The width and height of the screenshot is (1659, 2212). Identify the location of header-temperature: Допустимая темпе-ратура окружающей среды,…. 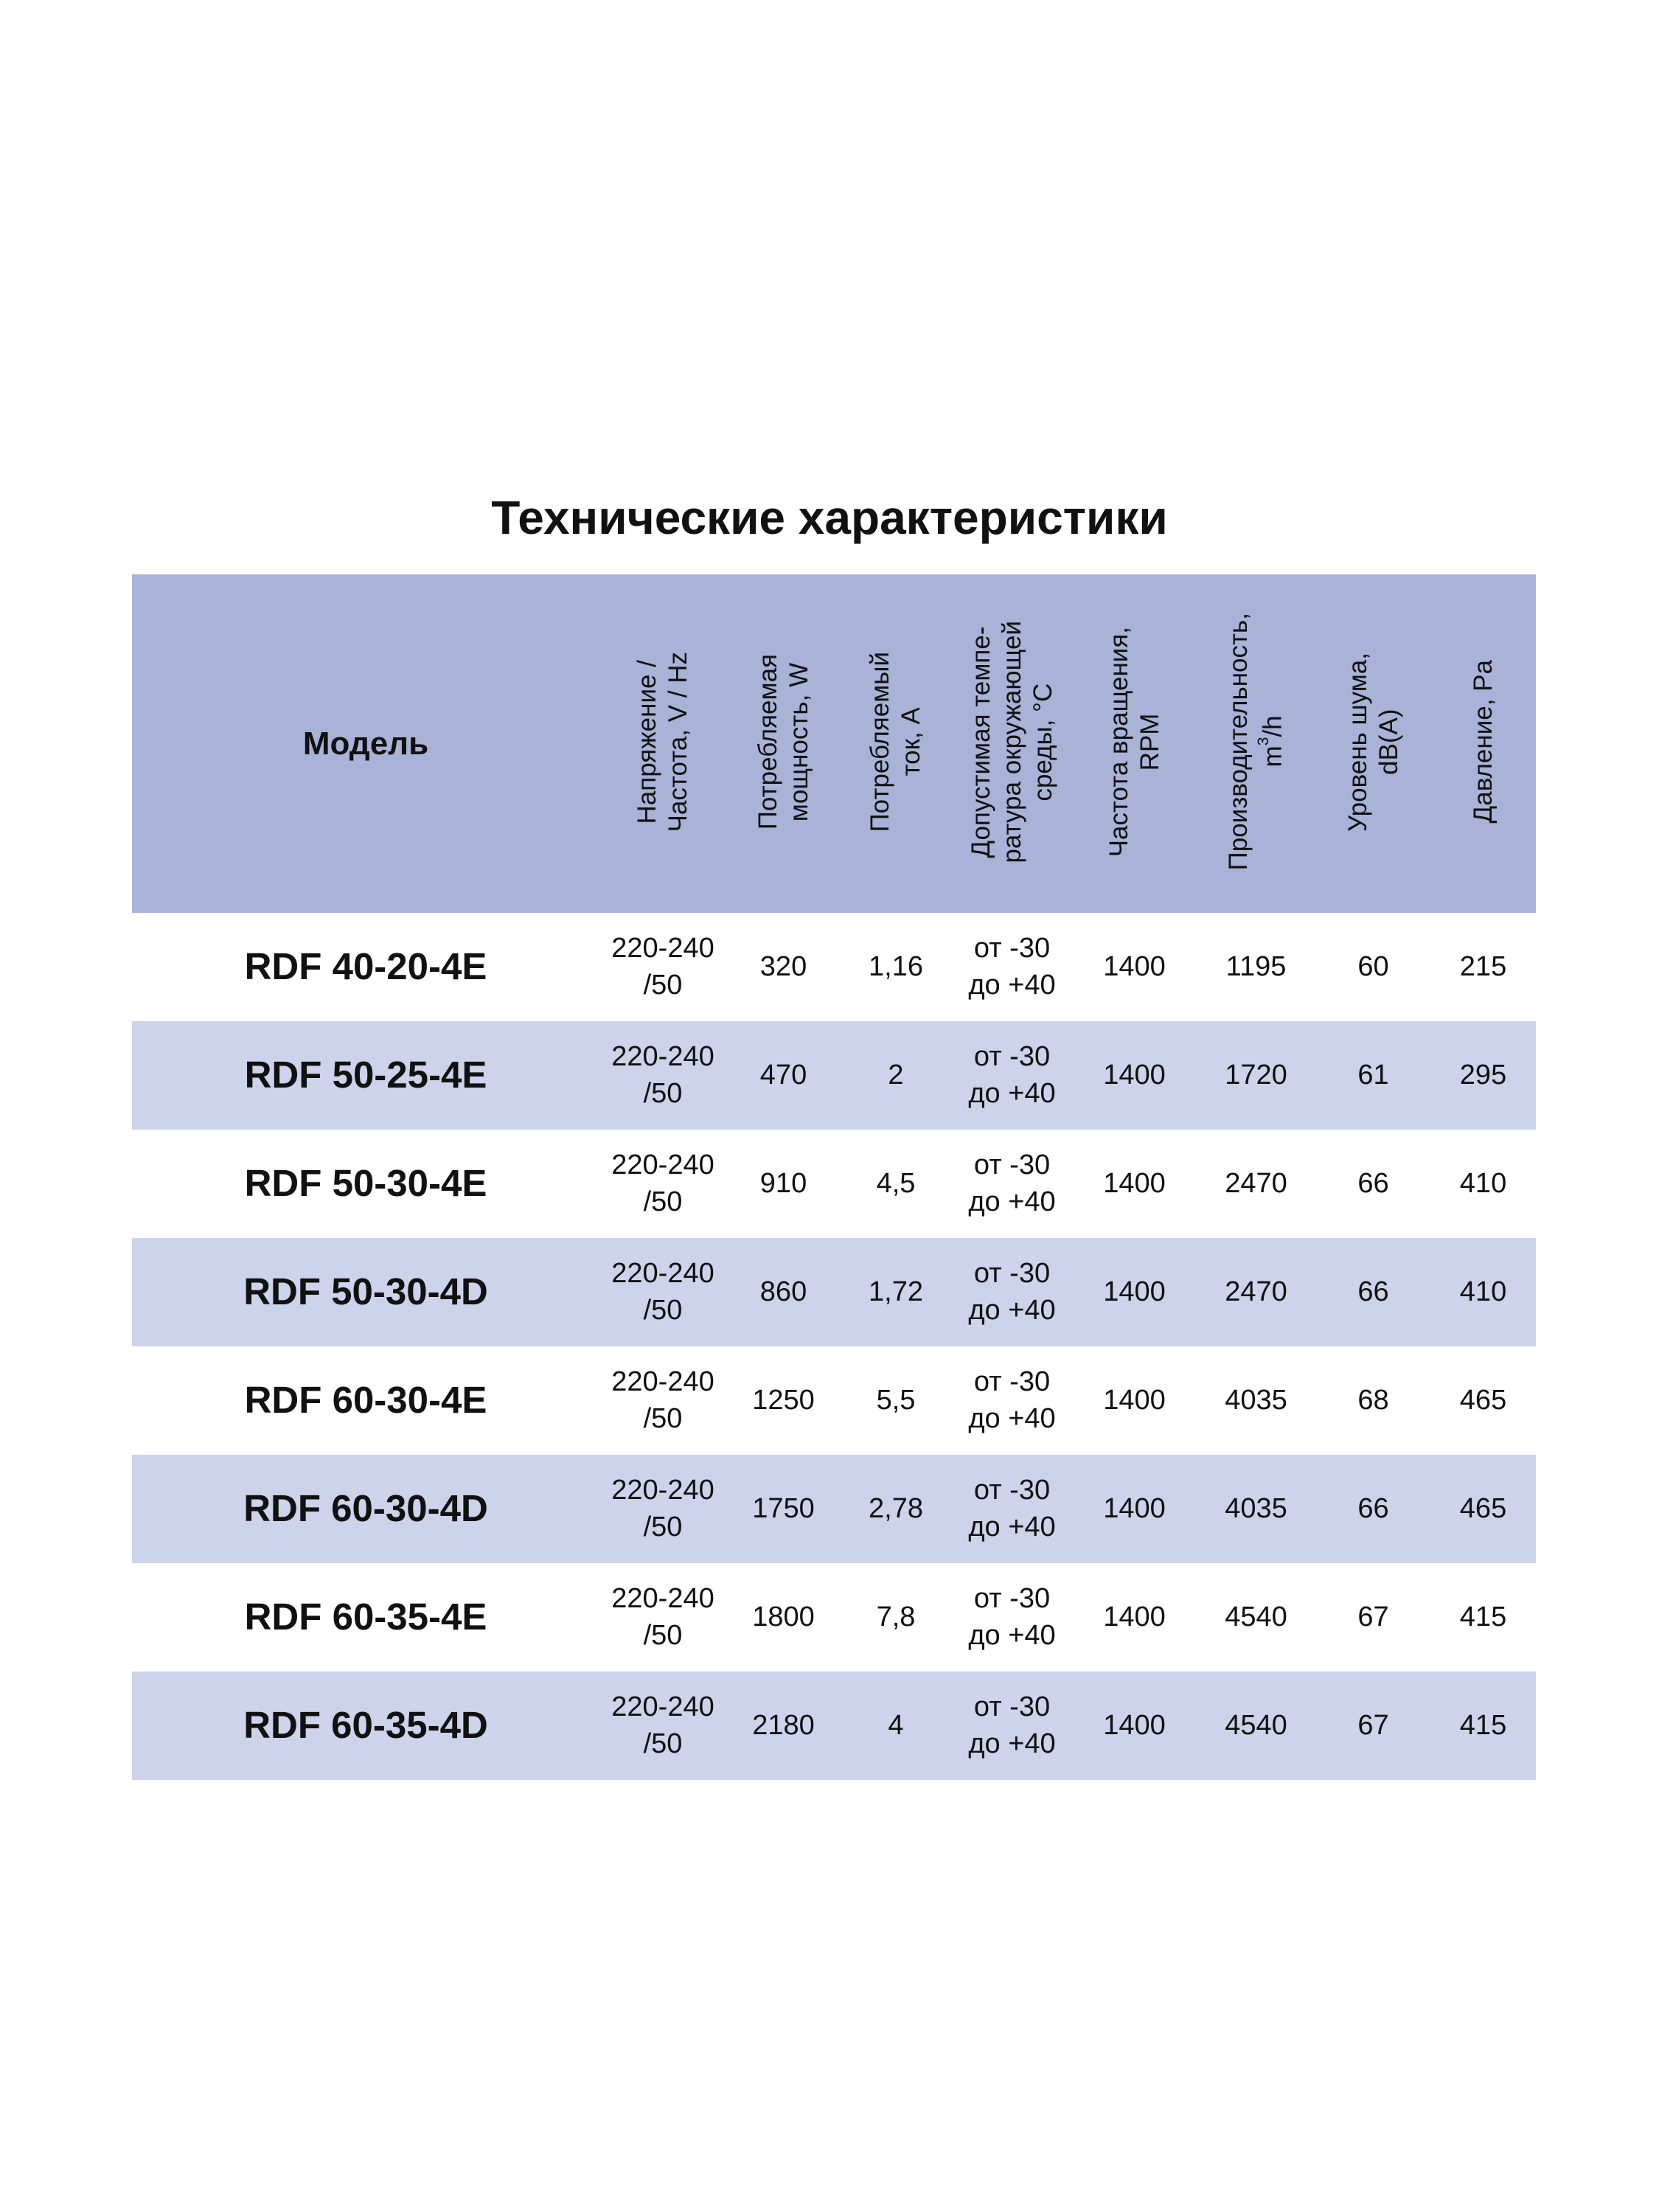
(1011, 741).